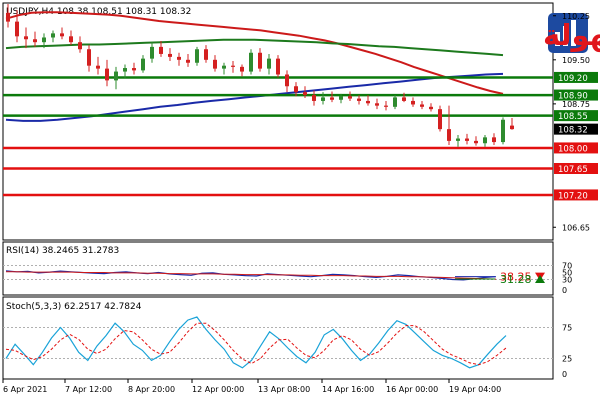 This screenshot has height=400, width=600. I want to click on time-tick-label: 14 Apr 16:00, so click(348, 389).